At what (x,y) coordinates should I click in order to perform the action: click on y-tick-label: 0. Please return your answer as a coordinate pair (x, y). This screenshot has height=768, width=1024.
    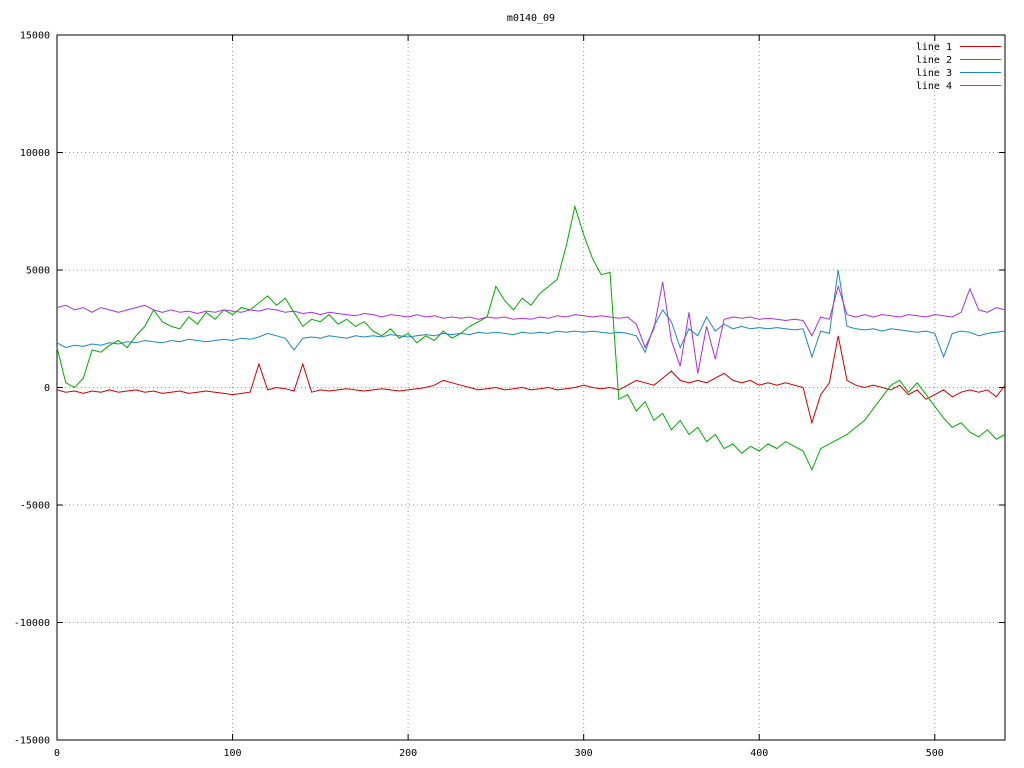
    Looking at the image, I should click on (47, 388).